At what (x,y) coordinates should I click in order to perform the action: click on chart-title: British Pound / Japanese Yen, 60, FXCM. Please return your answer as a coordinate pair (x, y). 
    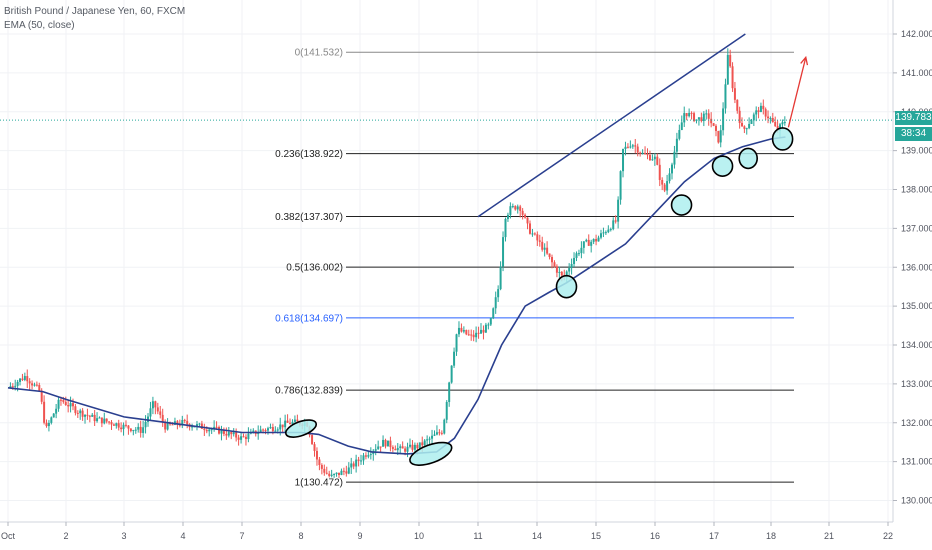
    Looking at the image, I should click on (95, 11).